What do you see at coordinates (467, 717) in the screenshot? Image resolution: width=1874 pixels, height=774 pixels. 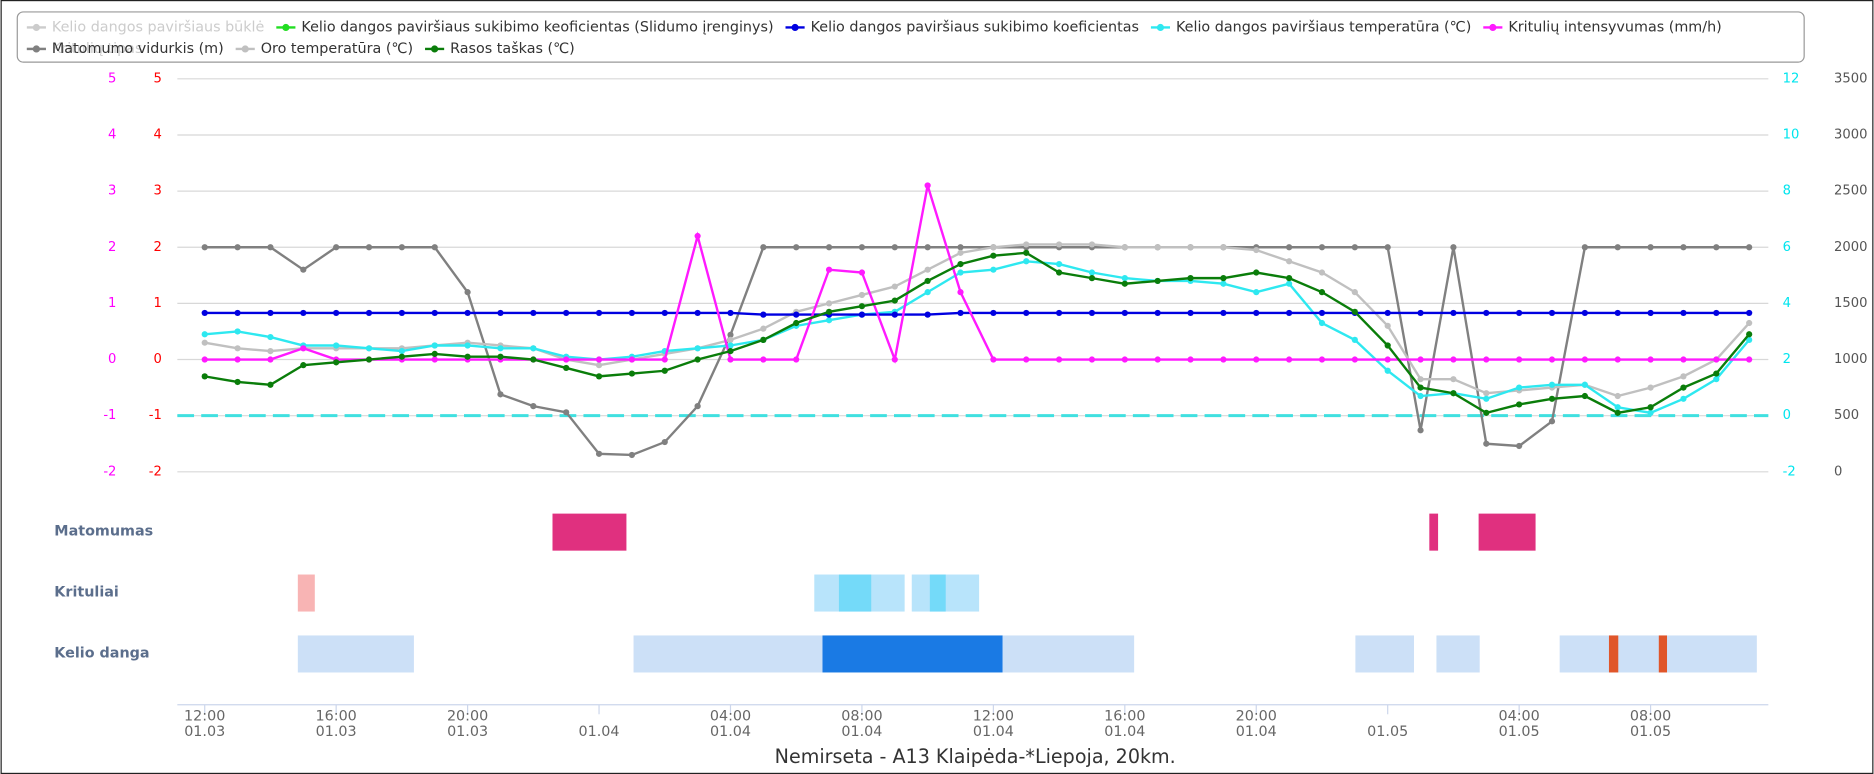 I see `x-tick-label: 20:00` at bounding box center [467, 717].